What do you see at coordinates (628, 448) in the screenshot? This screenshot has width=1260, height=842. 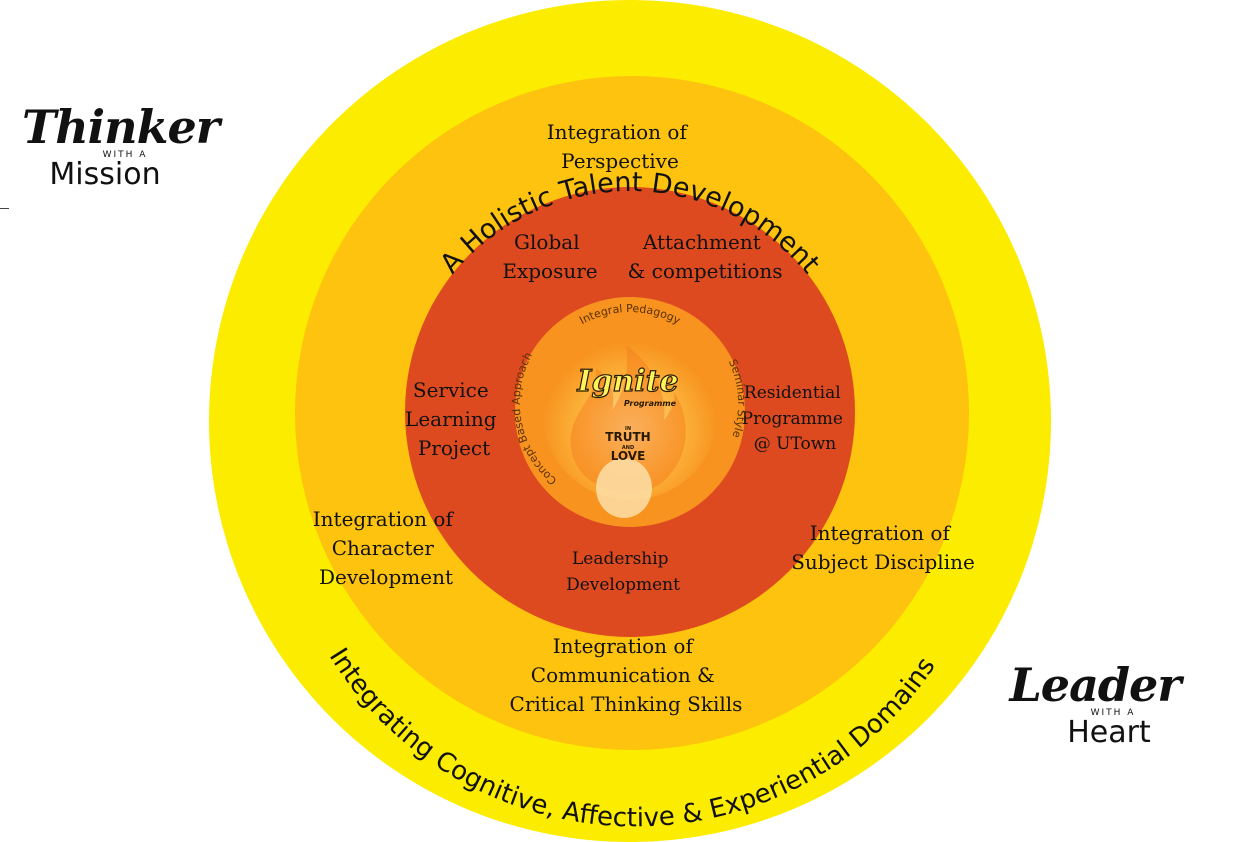 I see `motto-and: AND` at bounding box center [628, 448].